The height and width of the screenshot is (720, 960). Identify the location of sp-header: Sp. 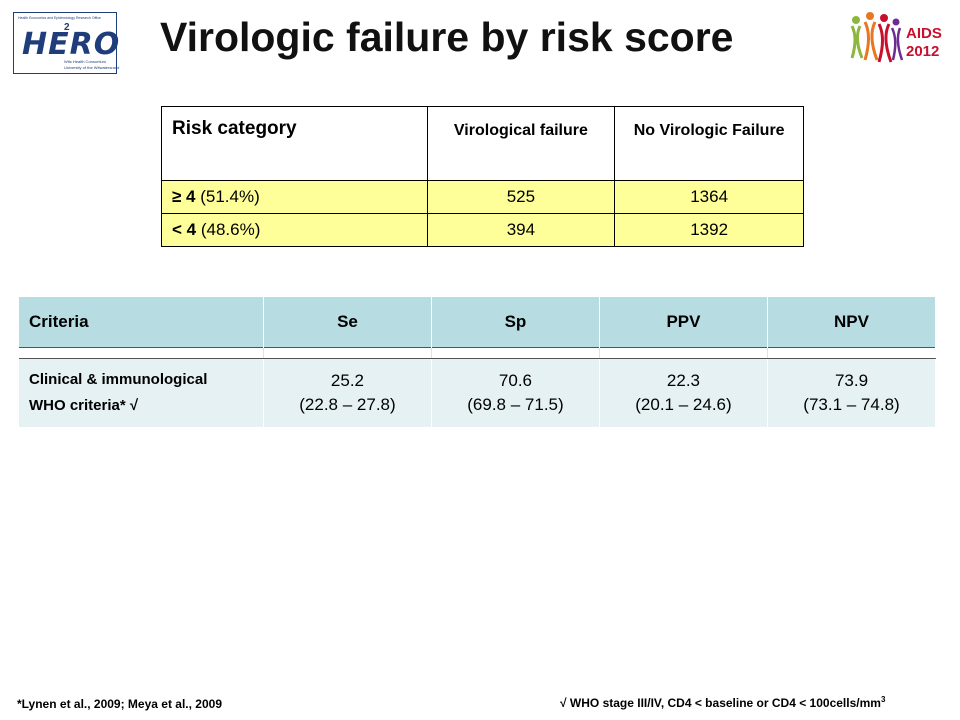
(515, 322).